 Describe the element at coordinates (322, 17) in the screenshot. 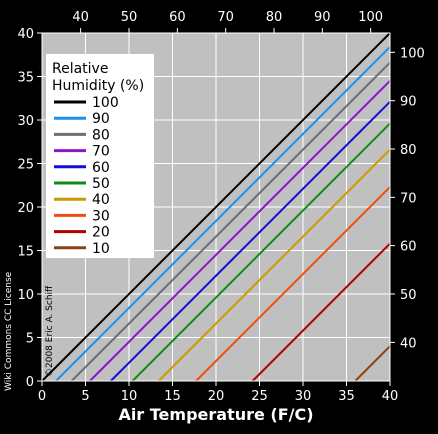

I see `top-tick-label: 90` at that location.